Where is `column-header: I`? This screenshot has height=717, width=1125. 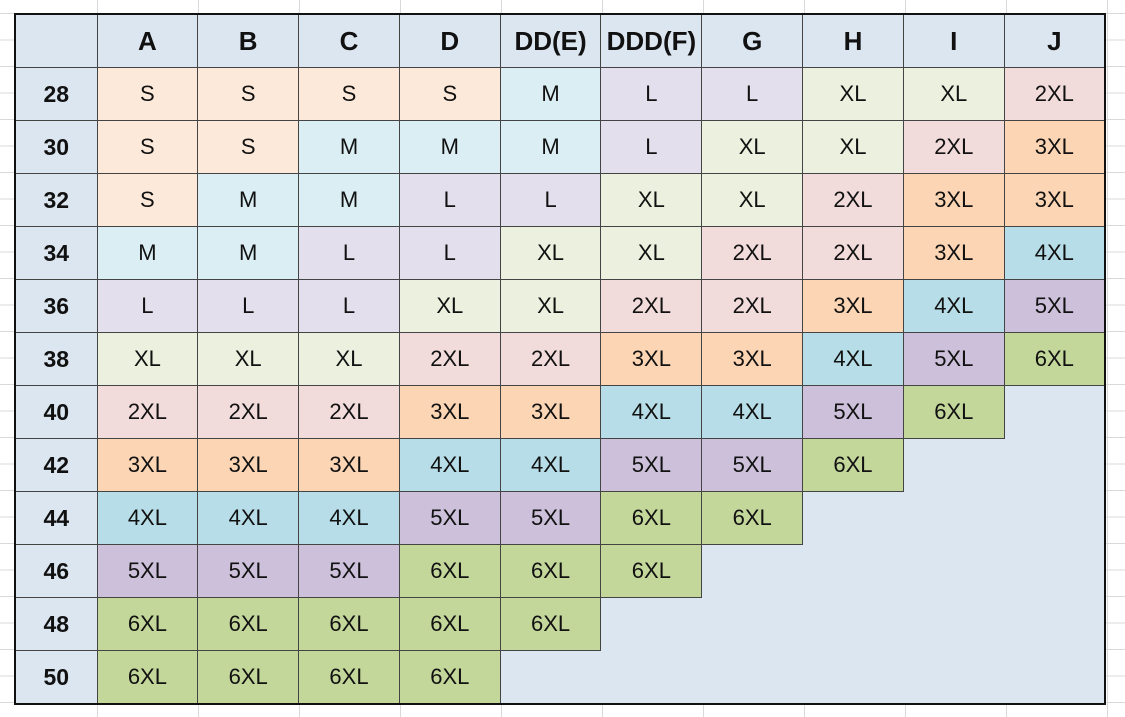
column-header: I is located at coordinates (953, 40).